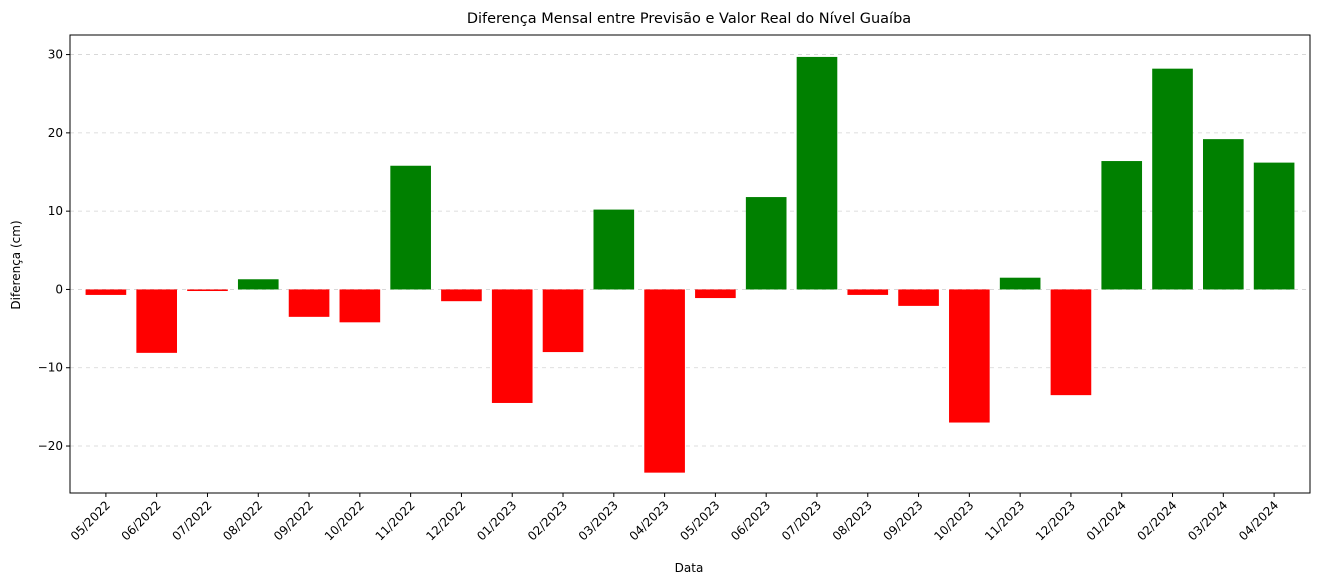 This screenshot has height=584, width=1318. I want to click on bar-04-2024, so click(1274, 226).